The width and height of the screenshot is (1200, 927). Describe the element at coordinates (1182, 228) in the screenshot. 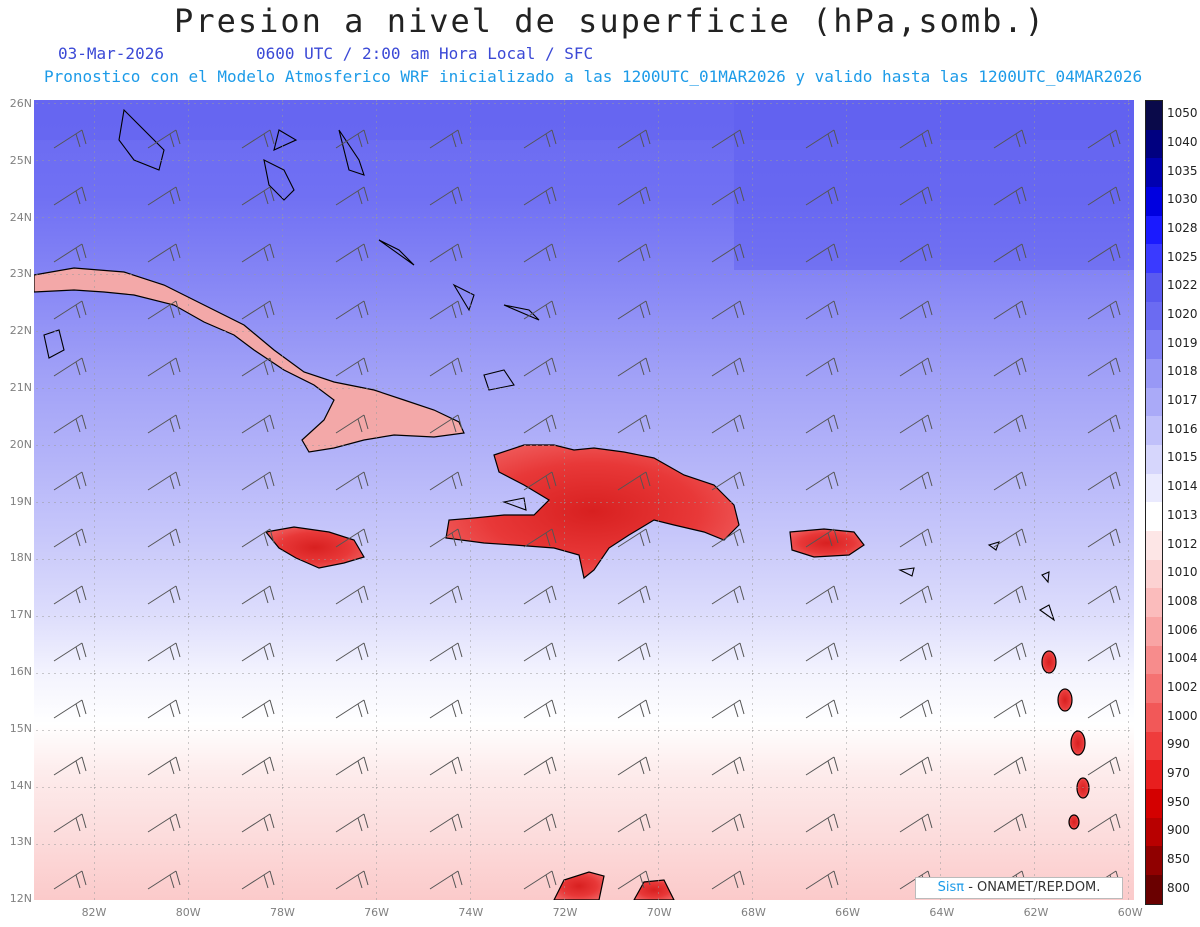

I see `colorbar-label: 1028` at that location.